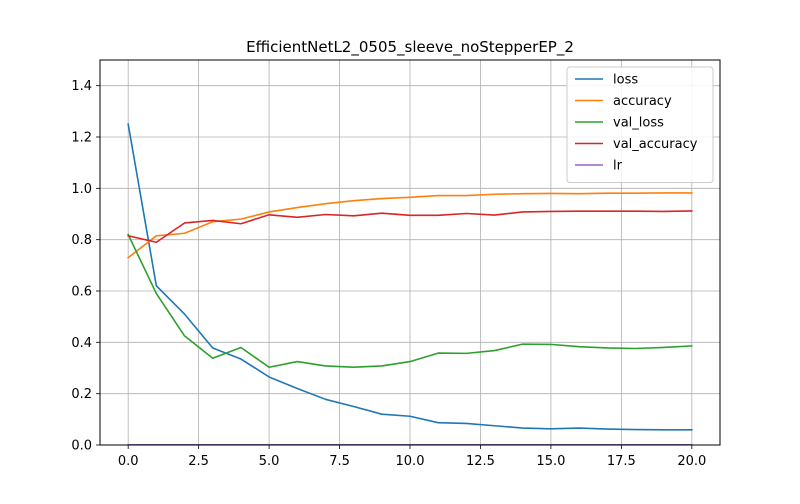  Describe the element at coordinates (81, 138) in the screenshot. I see `y-tick-label: 1.2` at that location.